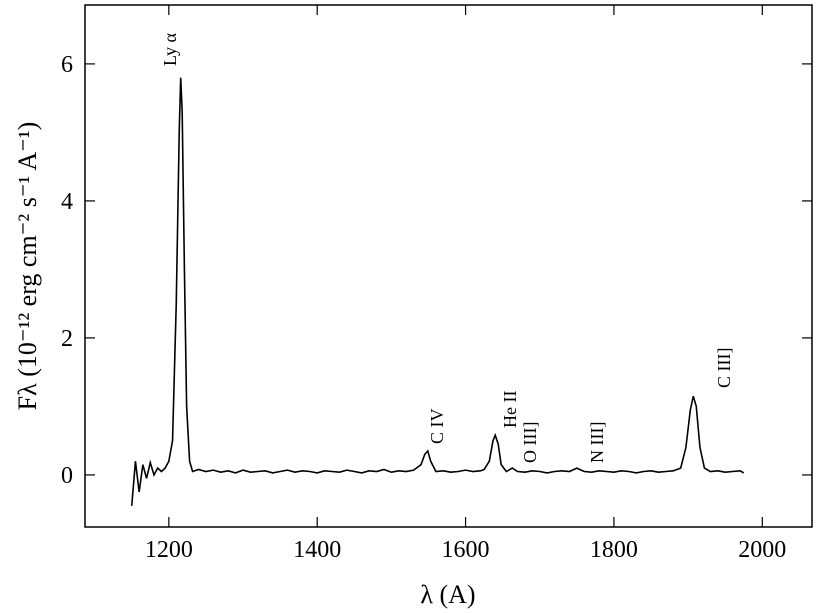 Image resolution: width=831 pixels, height=613 pixels. Describe the element at coordinates (447, 594) in the screenshot. I see `x-axis-label: λ (A)` at that location.